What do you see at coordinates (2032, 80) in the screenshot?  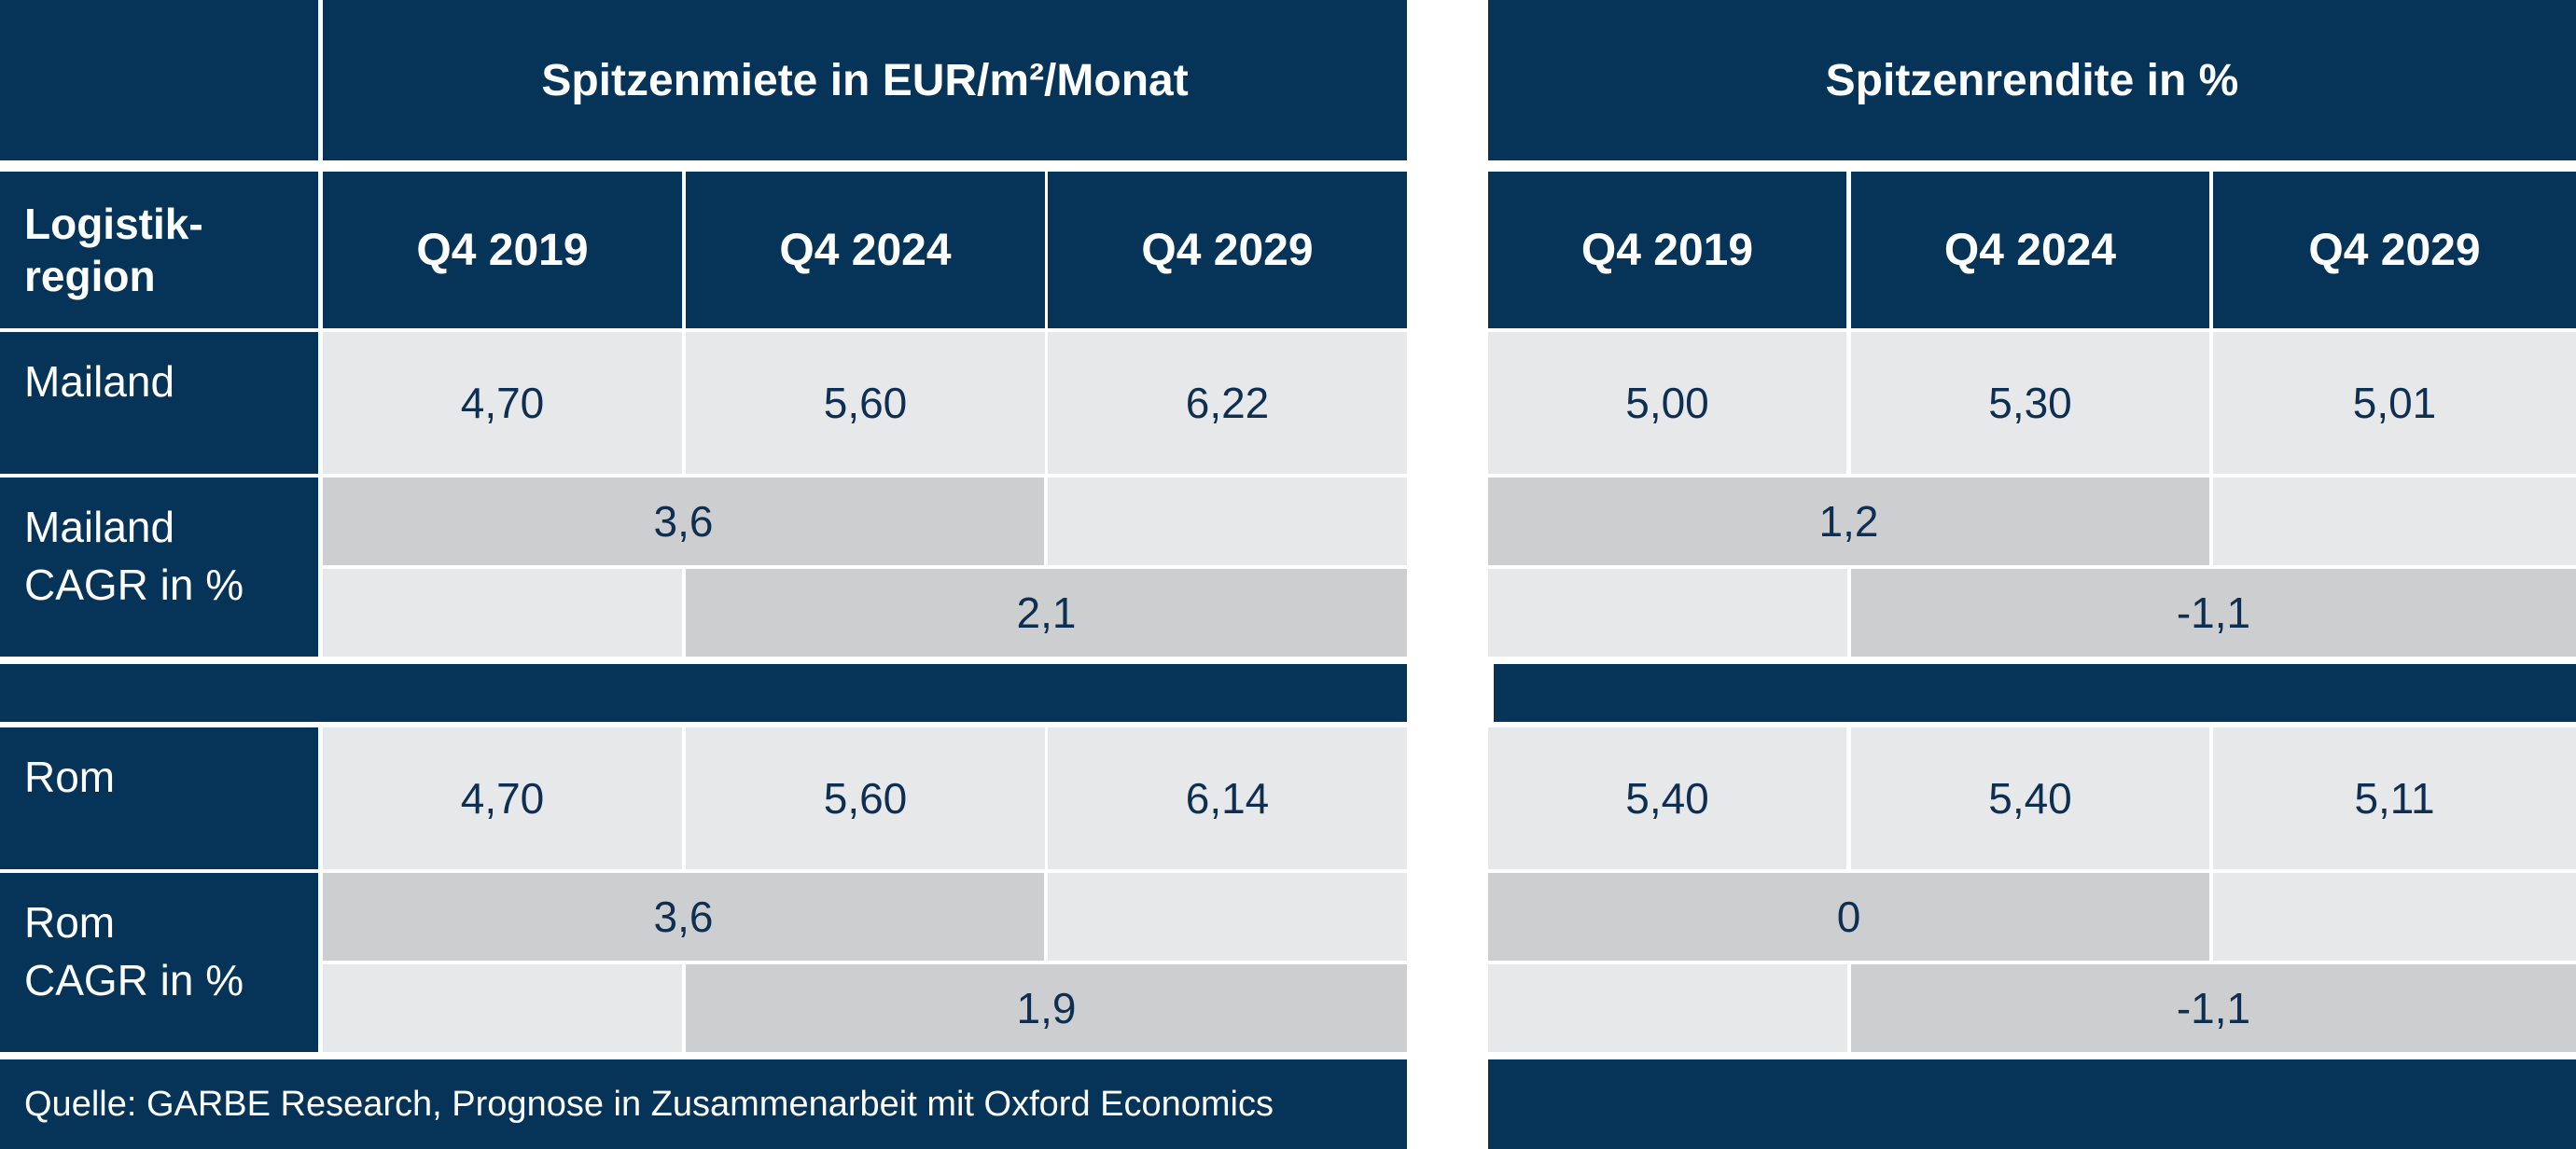 I see `yield-group-header: Spitzenrendite in %` at bounding box center [2032, 80].